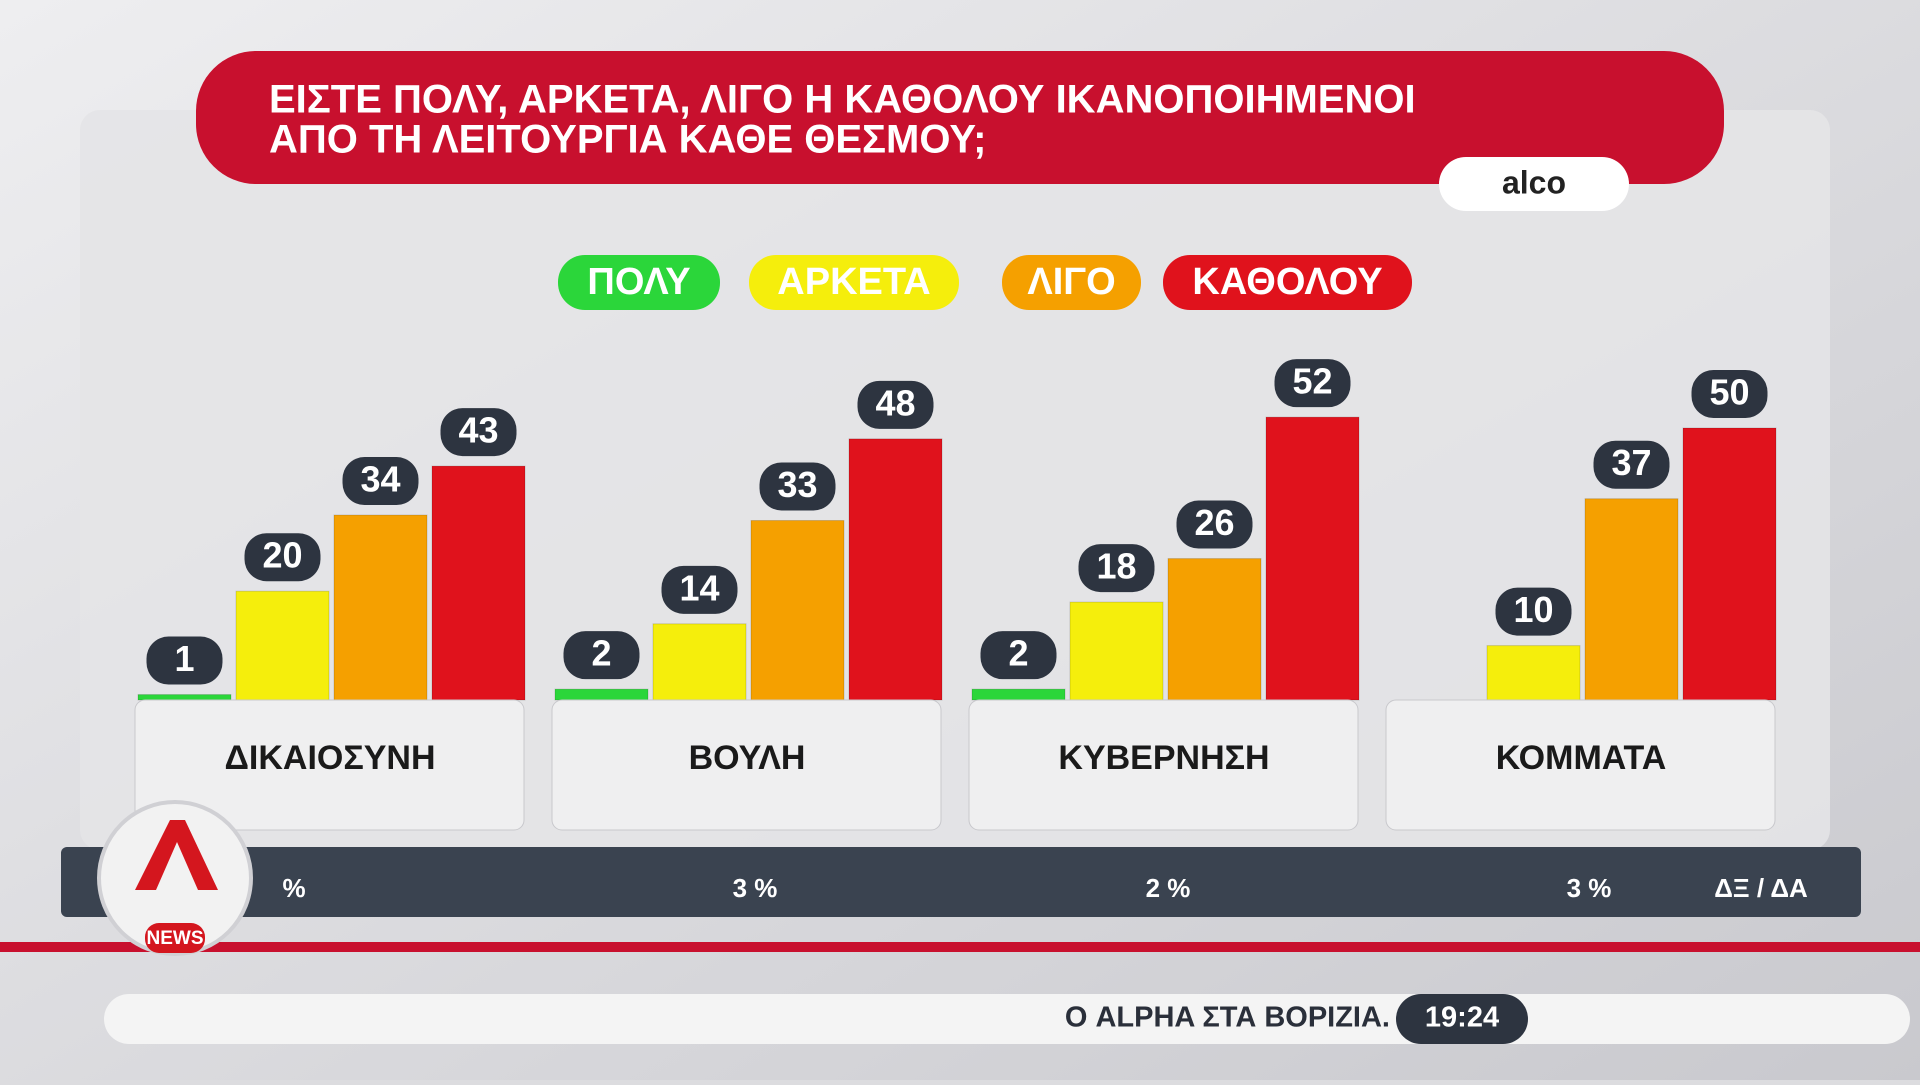  I want to click on value-label: 26, so click(1214, 522).